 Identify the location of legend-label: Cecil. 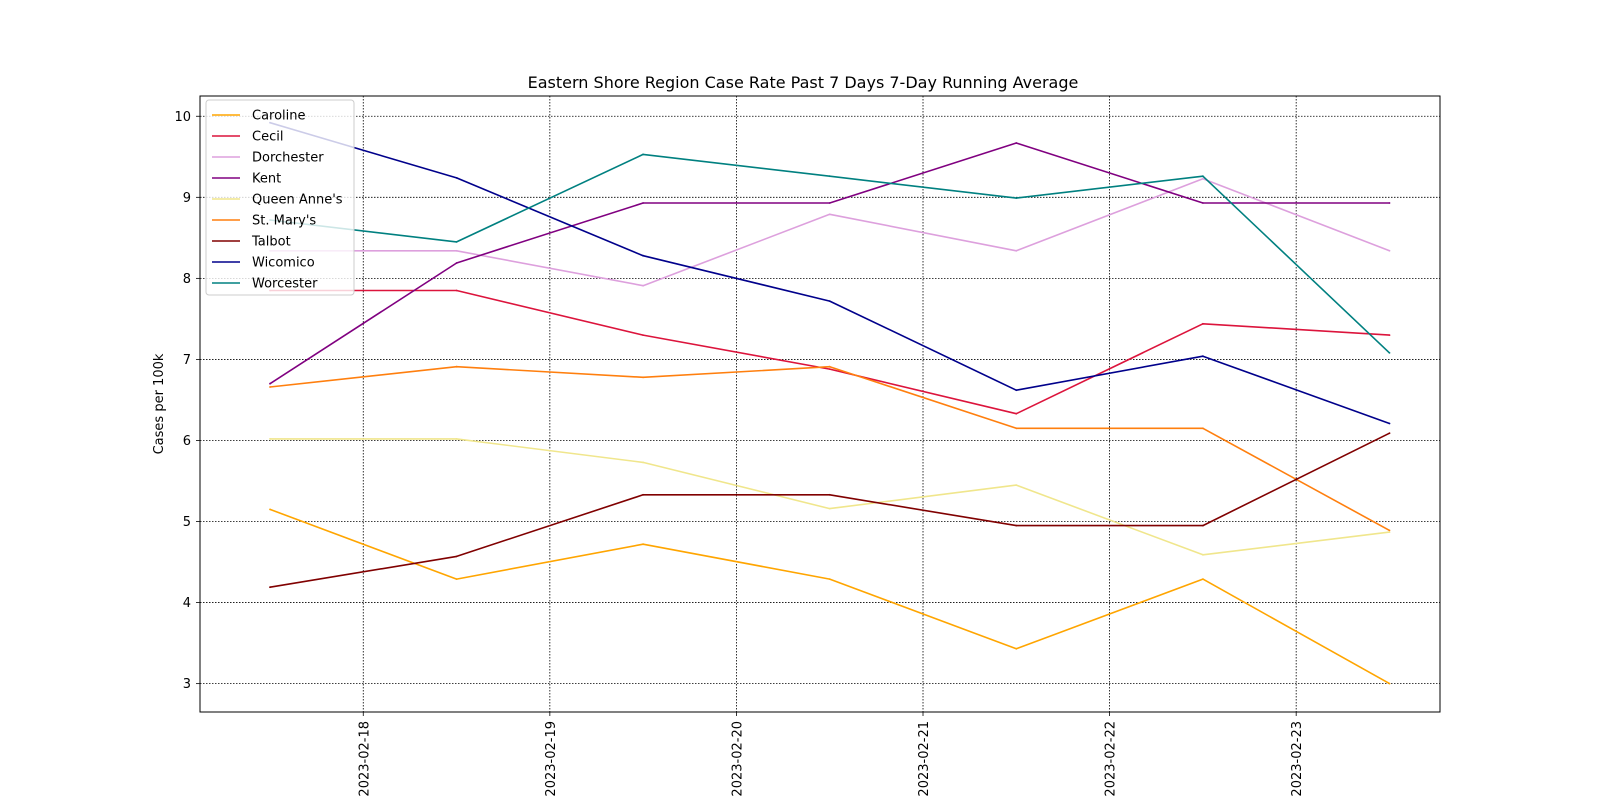
(267, 137).